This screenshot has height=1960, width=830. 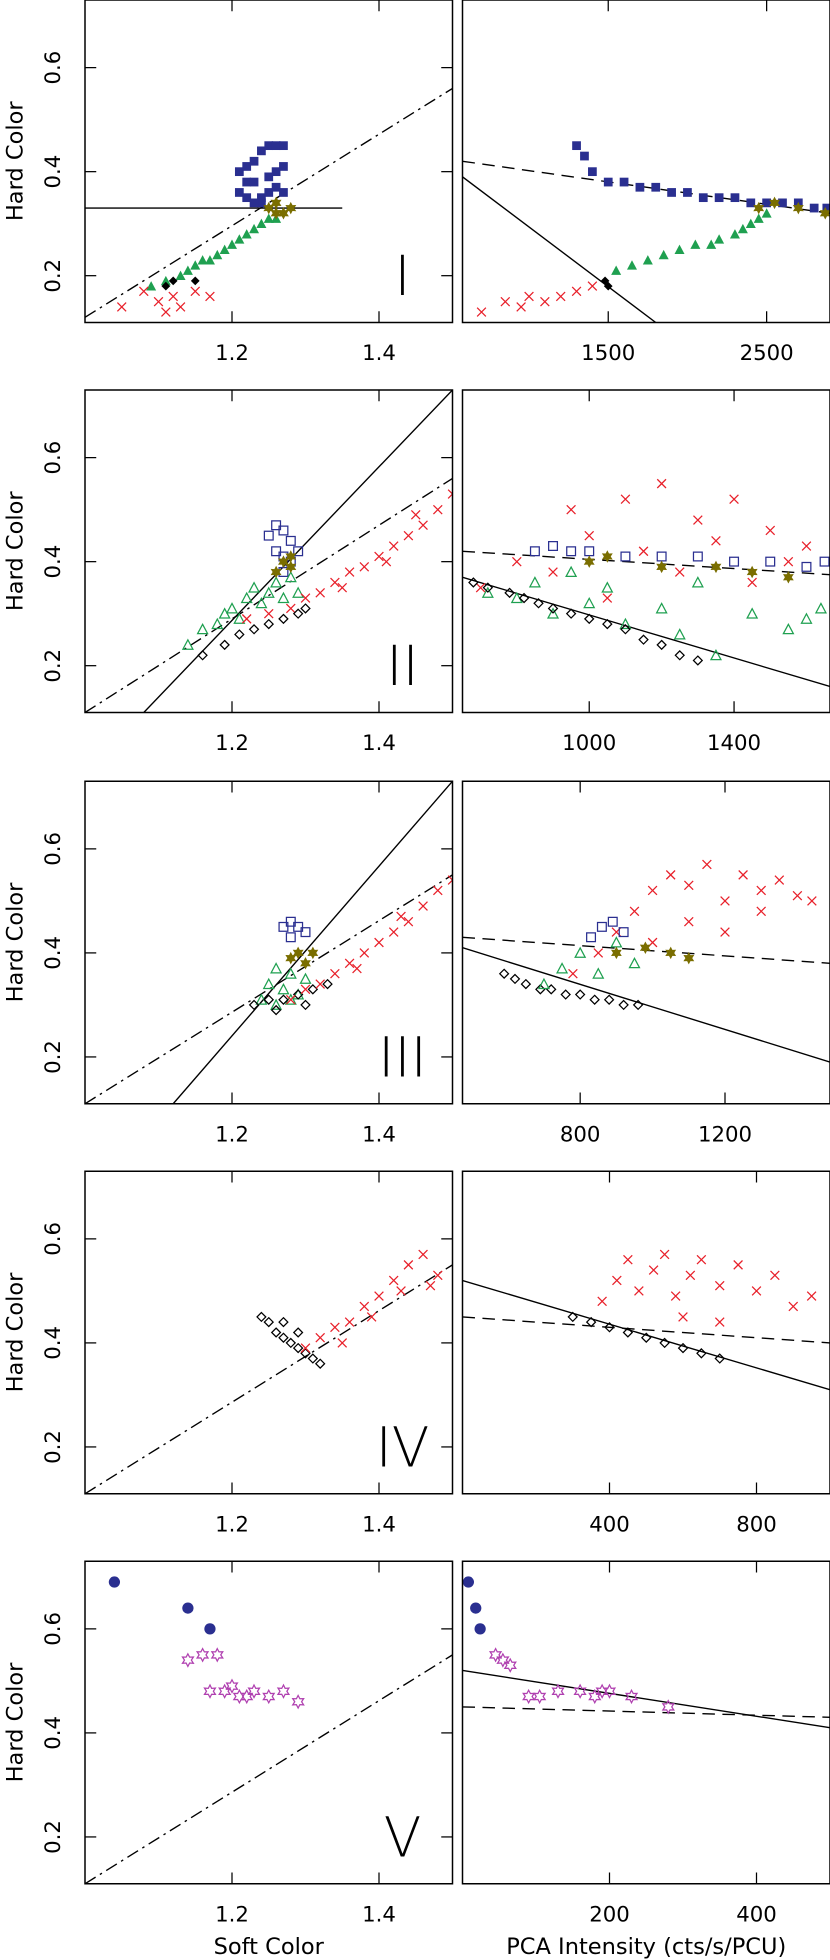 What do you see at coordinates (403, 1447) in the screenshot?
I see `state-label: IV` at bounding box center [403, 1447].